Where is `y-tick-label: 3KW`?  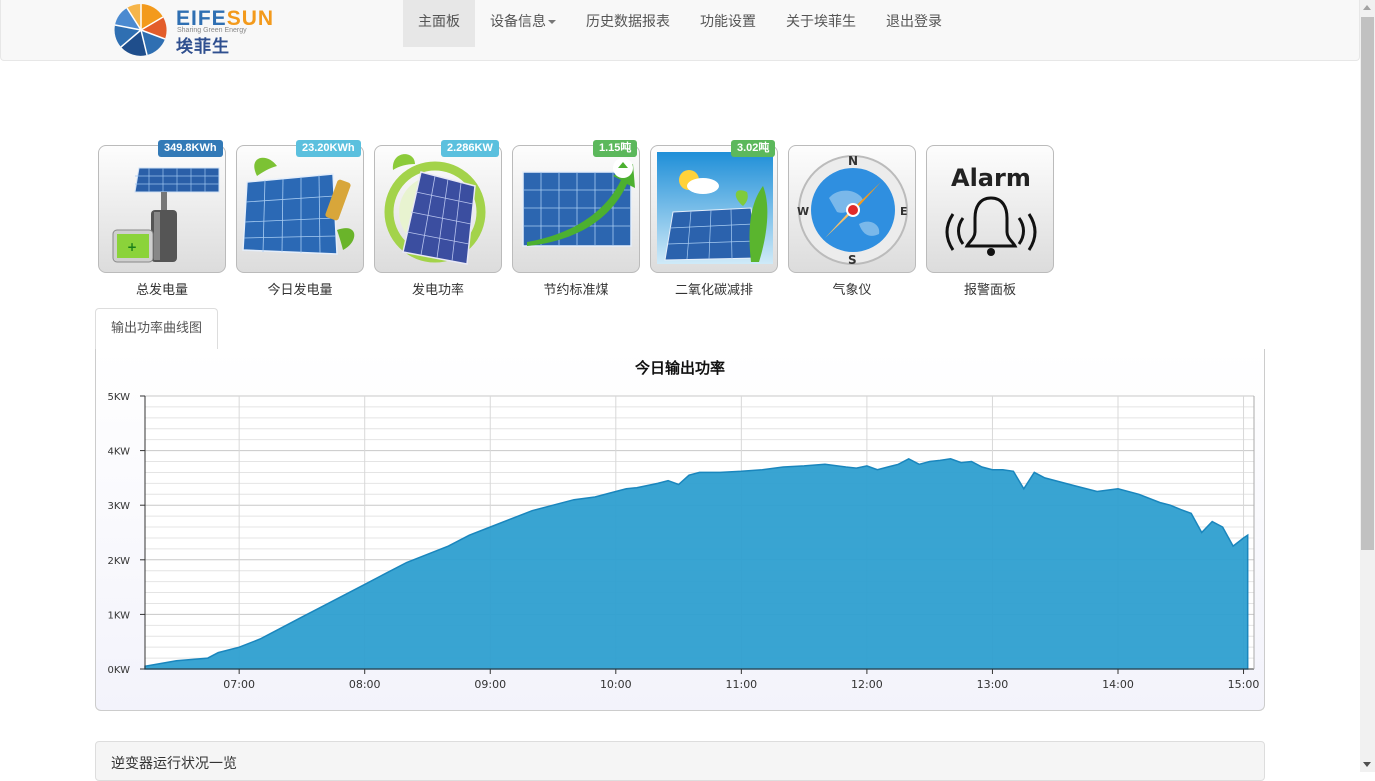
y-tick-label: 3KW is located at coordinates (119, 506).